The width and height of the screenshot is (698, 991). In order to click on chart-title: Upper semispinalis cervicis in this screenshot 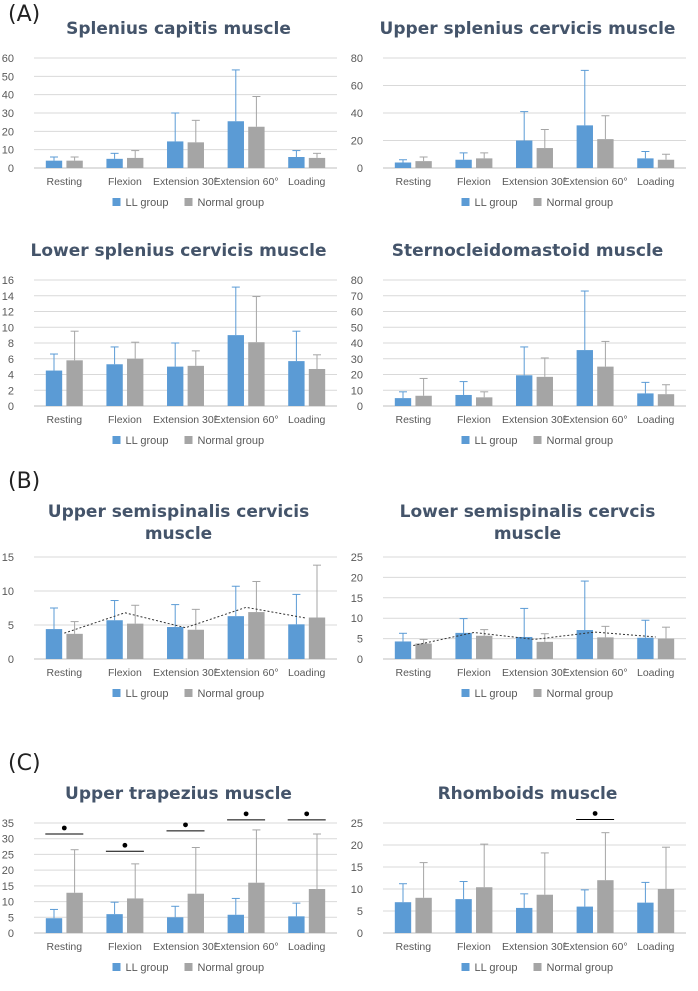, I will do `click(178, 512)`.